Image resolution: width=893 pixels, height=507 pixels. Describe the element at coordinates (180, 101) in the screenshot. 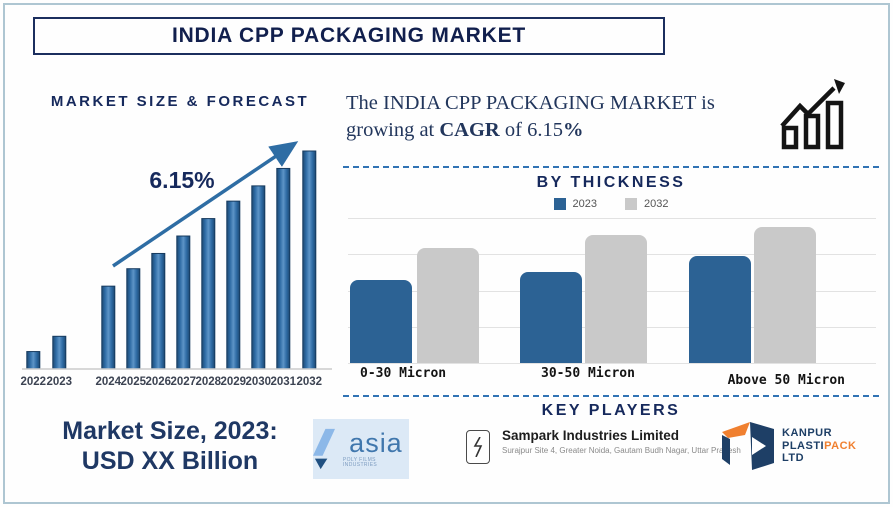

I see `forecast-heading: MARKET SIZE & FORECAST` at that location.